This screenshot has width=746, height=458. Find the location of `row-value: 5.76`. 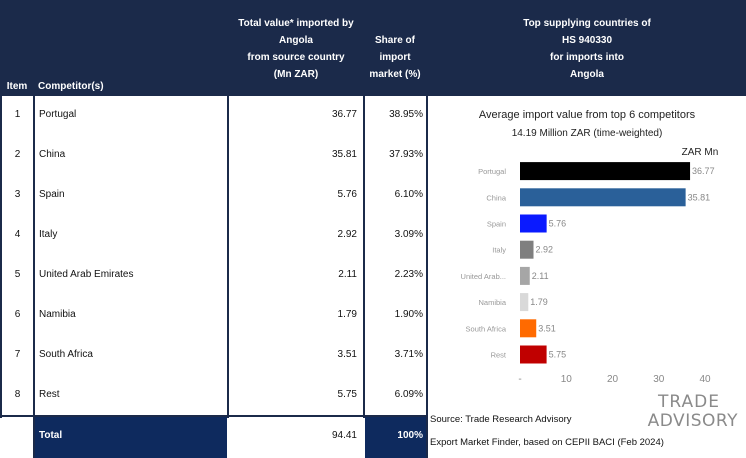

row-value: 5.76 is located at coordinates (347, 194).